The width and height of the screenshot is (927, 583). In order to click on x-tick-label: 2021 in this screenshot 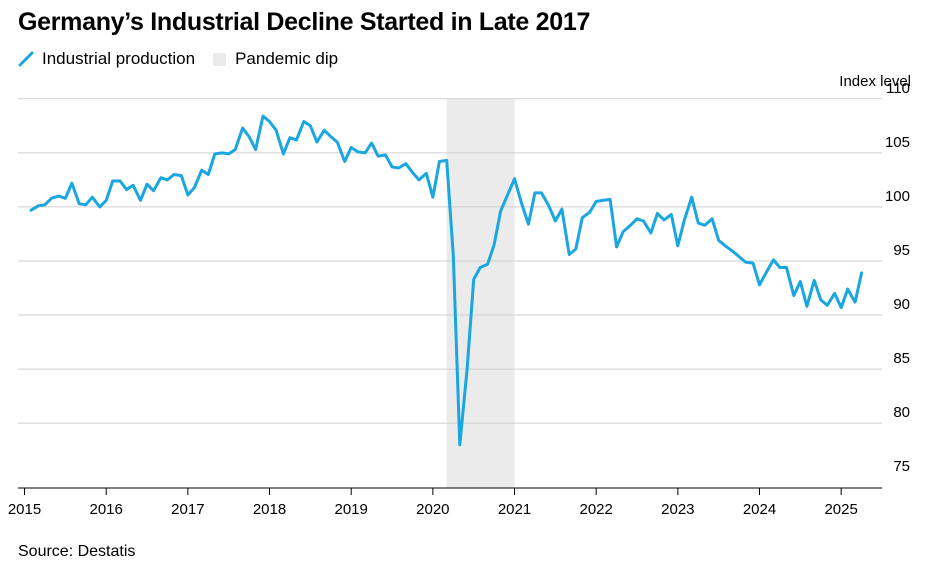, I will do `click(514, 509)`.